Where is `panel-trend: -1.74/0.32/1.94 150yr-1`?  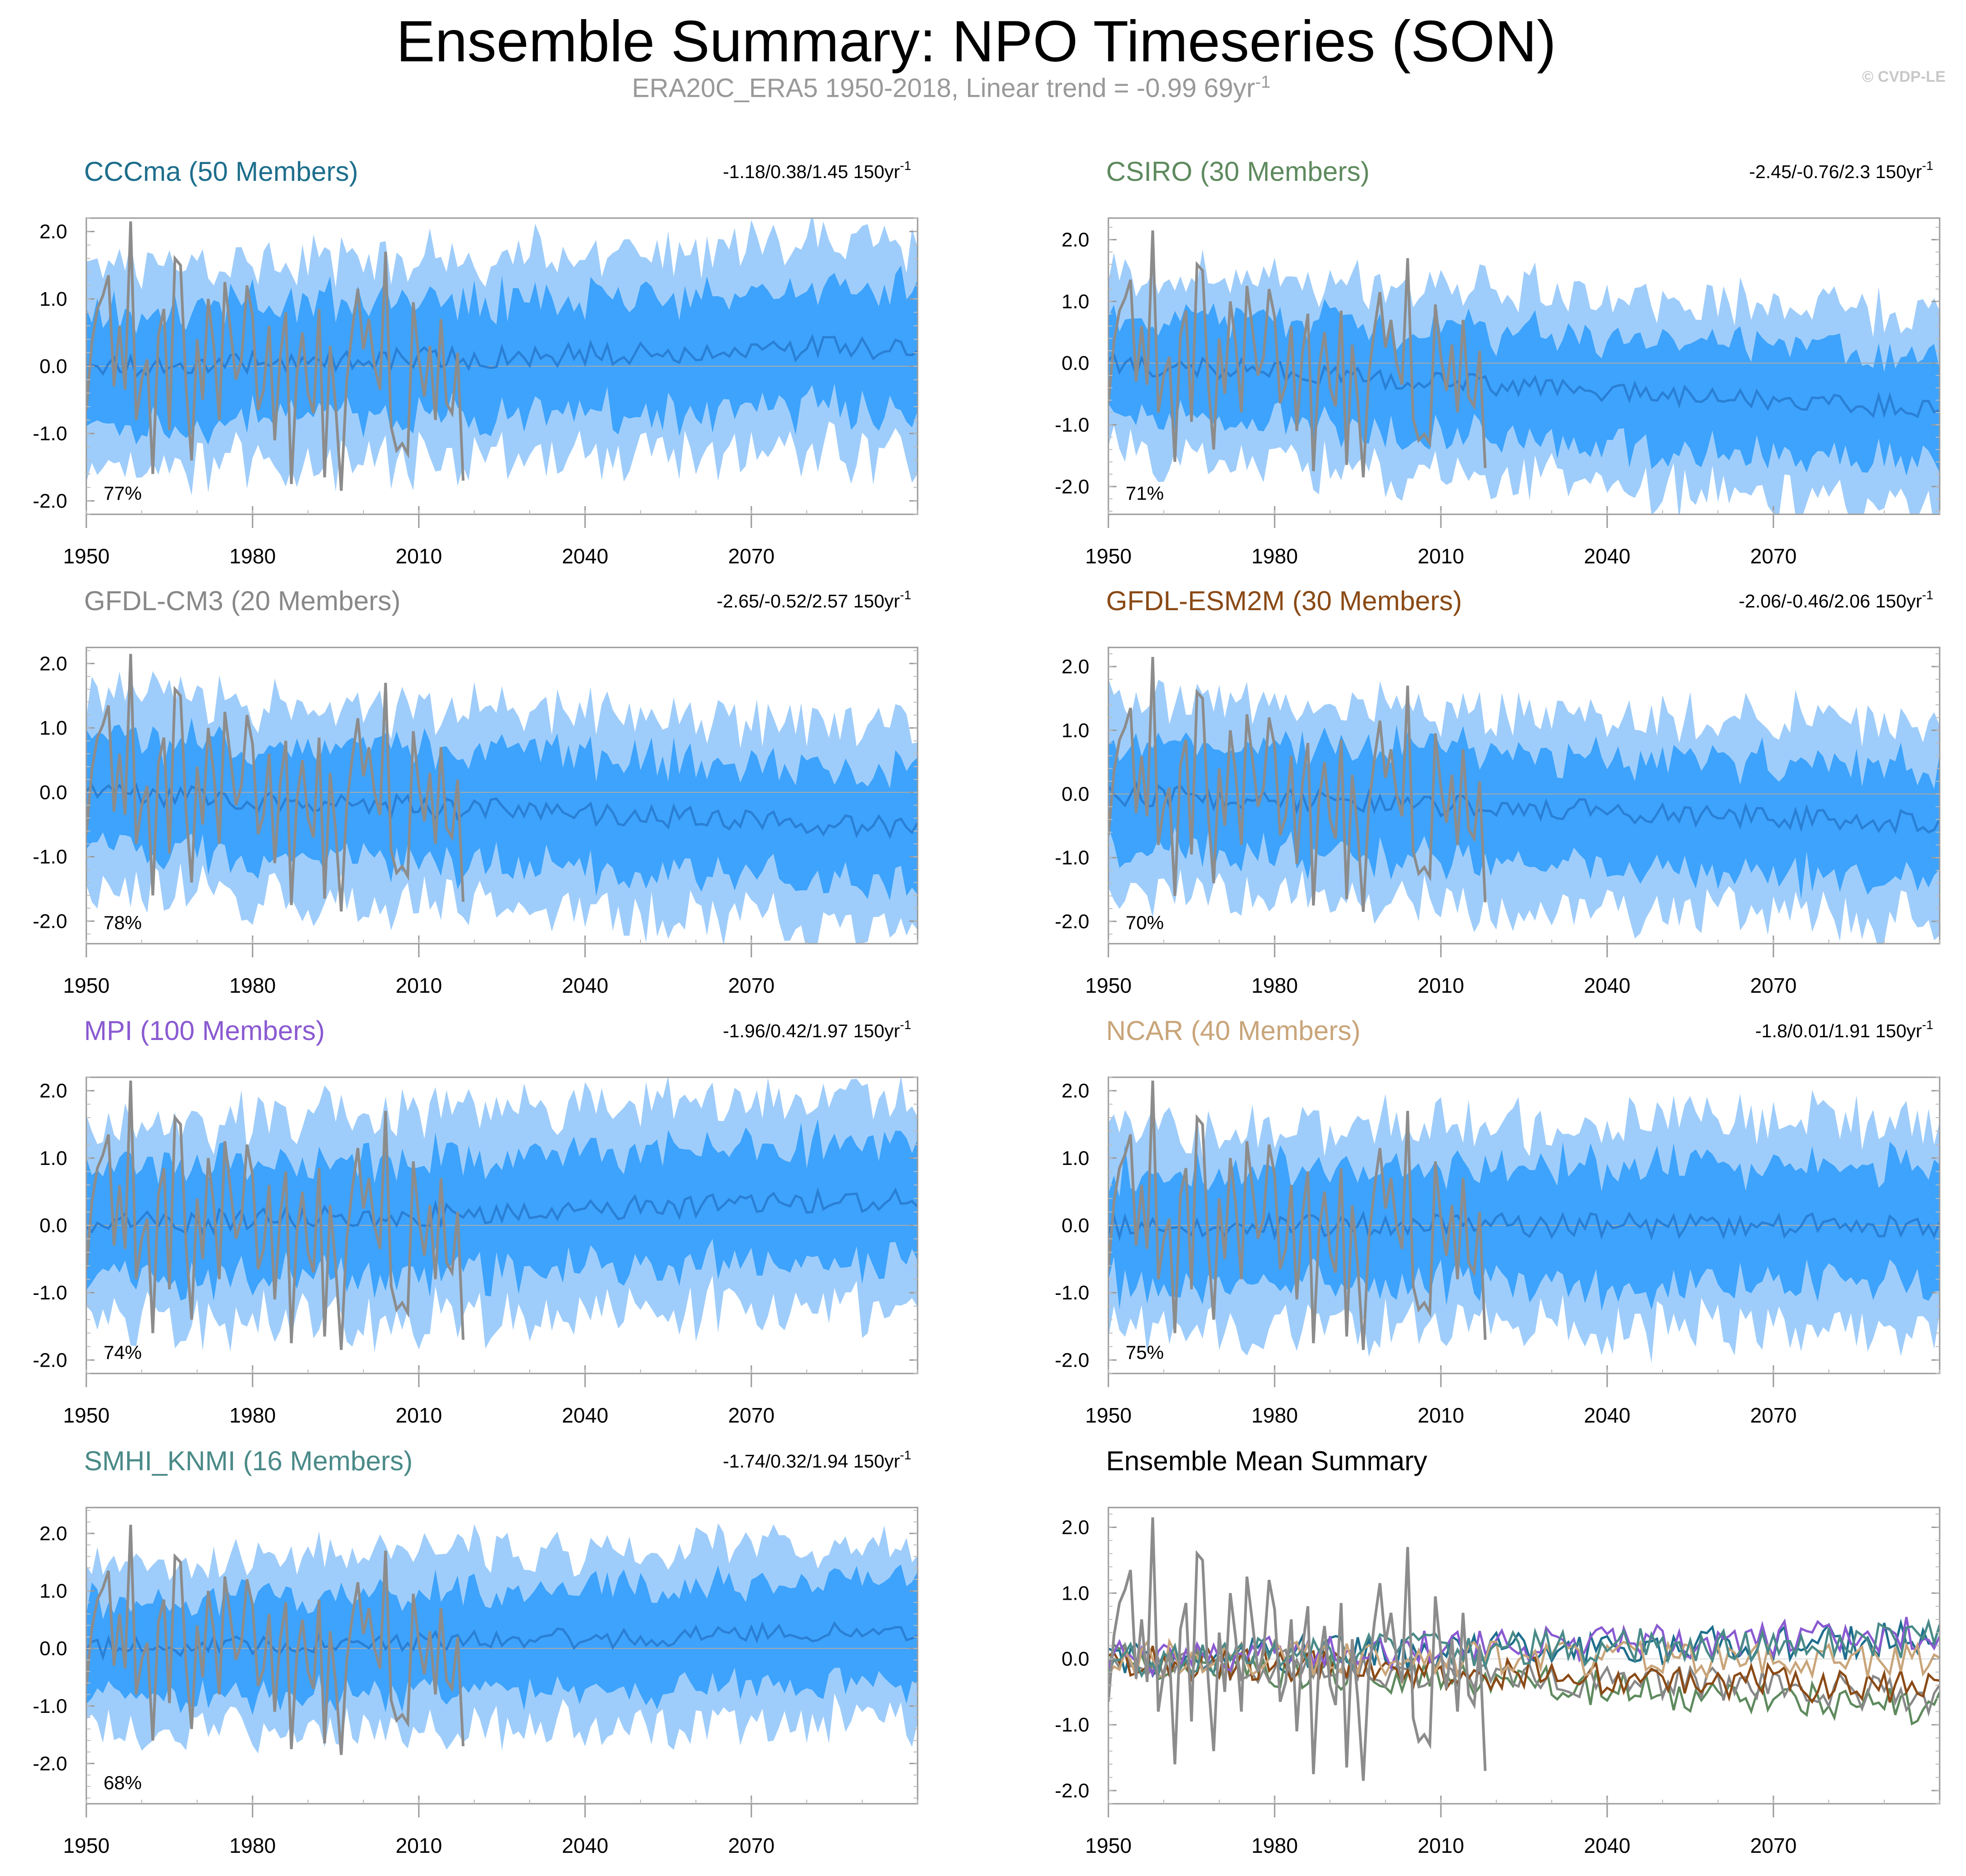 panel-trend: -1.74/0.32/1.94 150yr-1 is located at coordinates (817, 1460).